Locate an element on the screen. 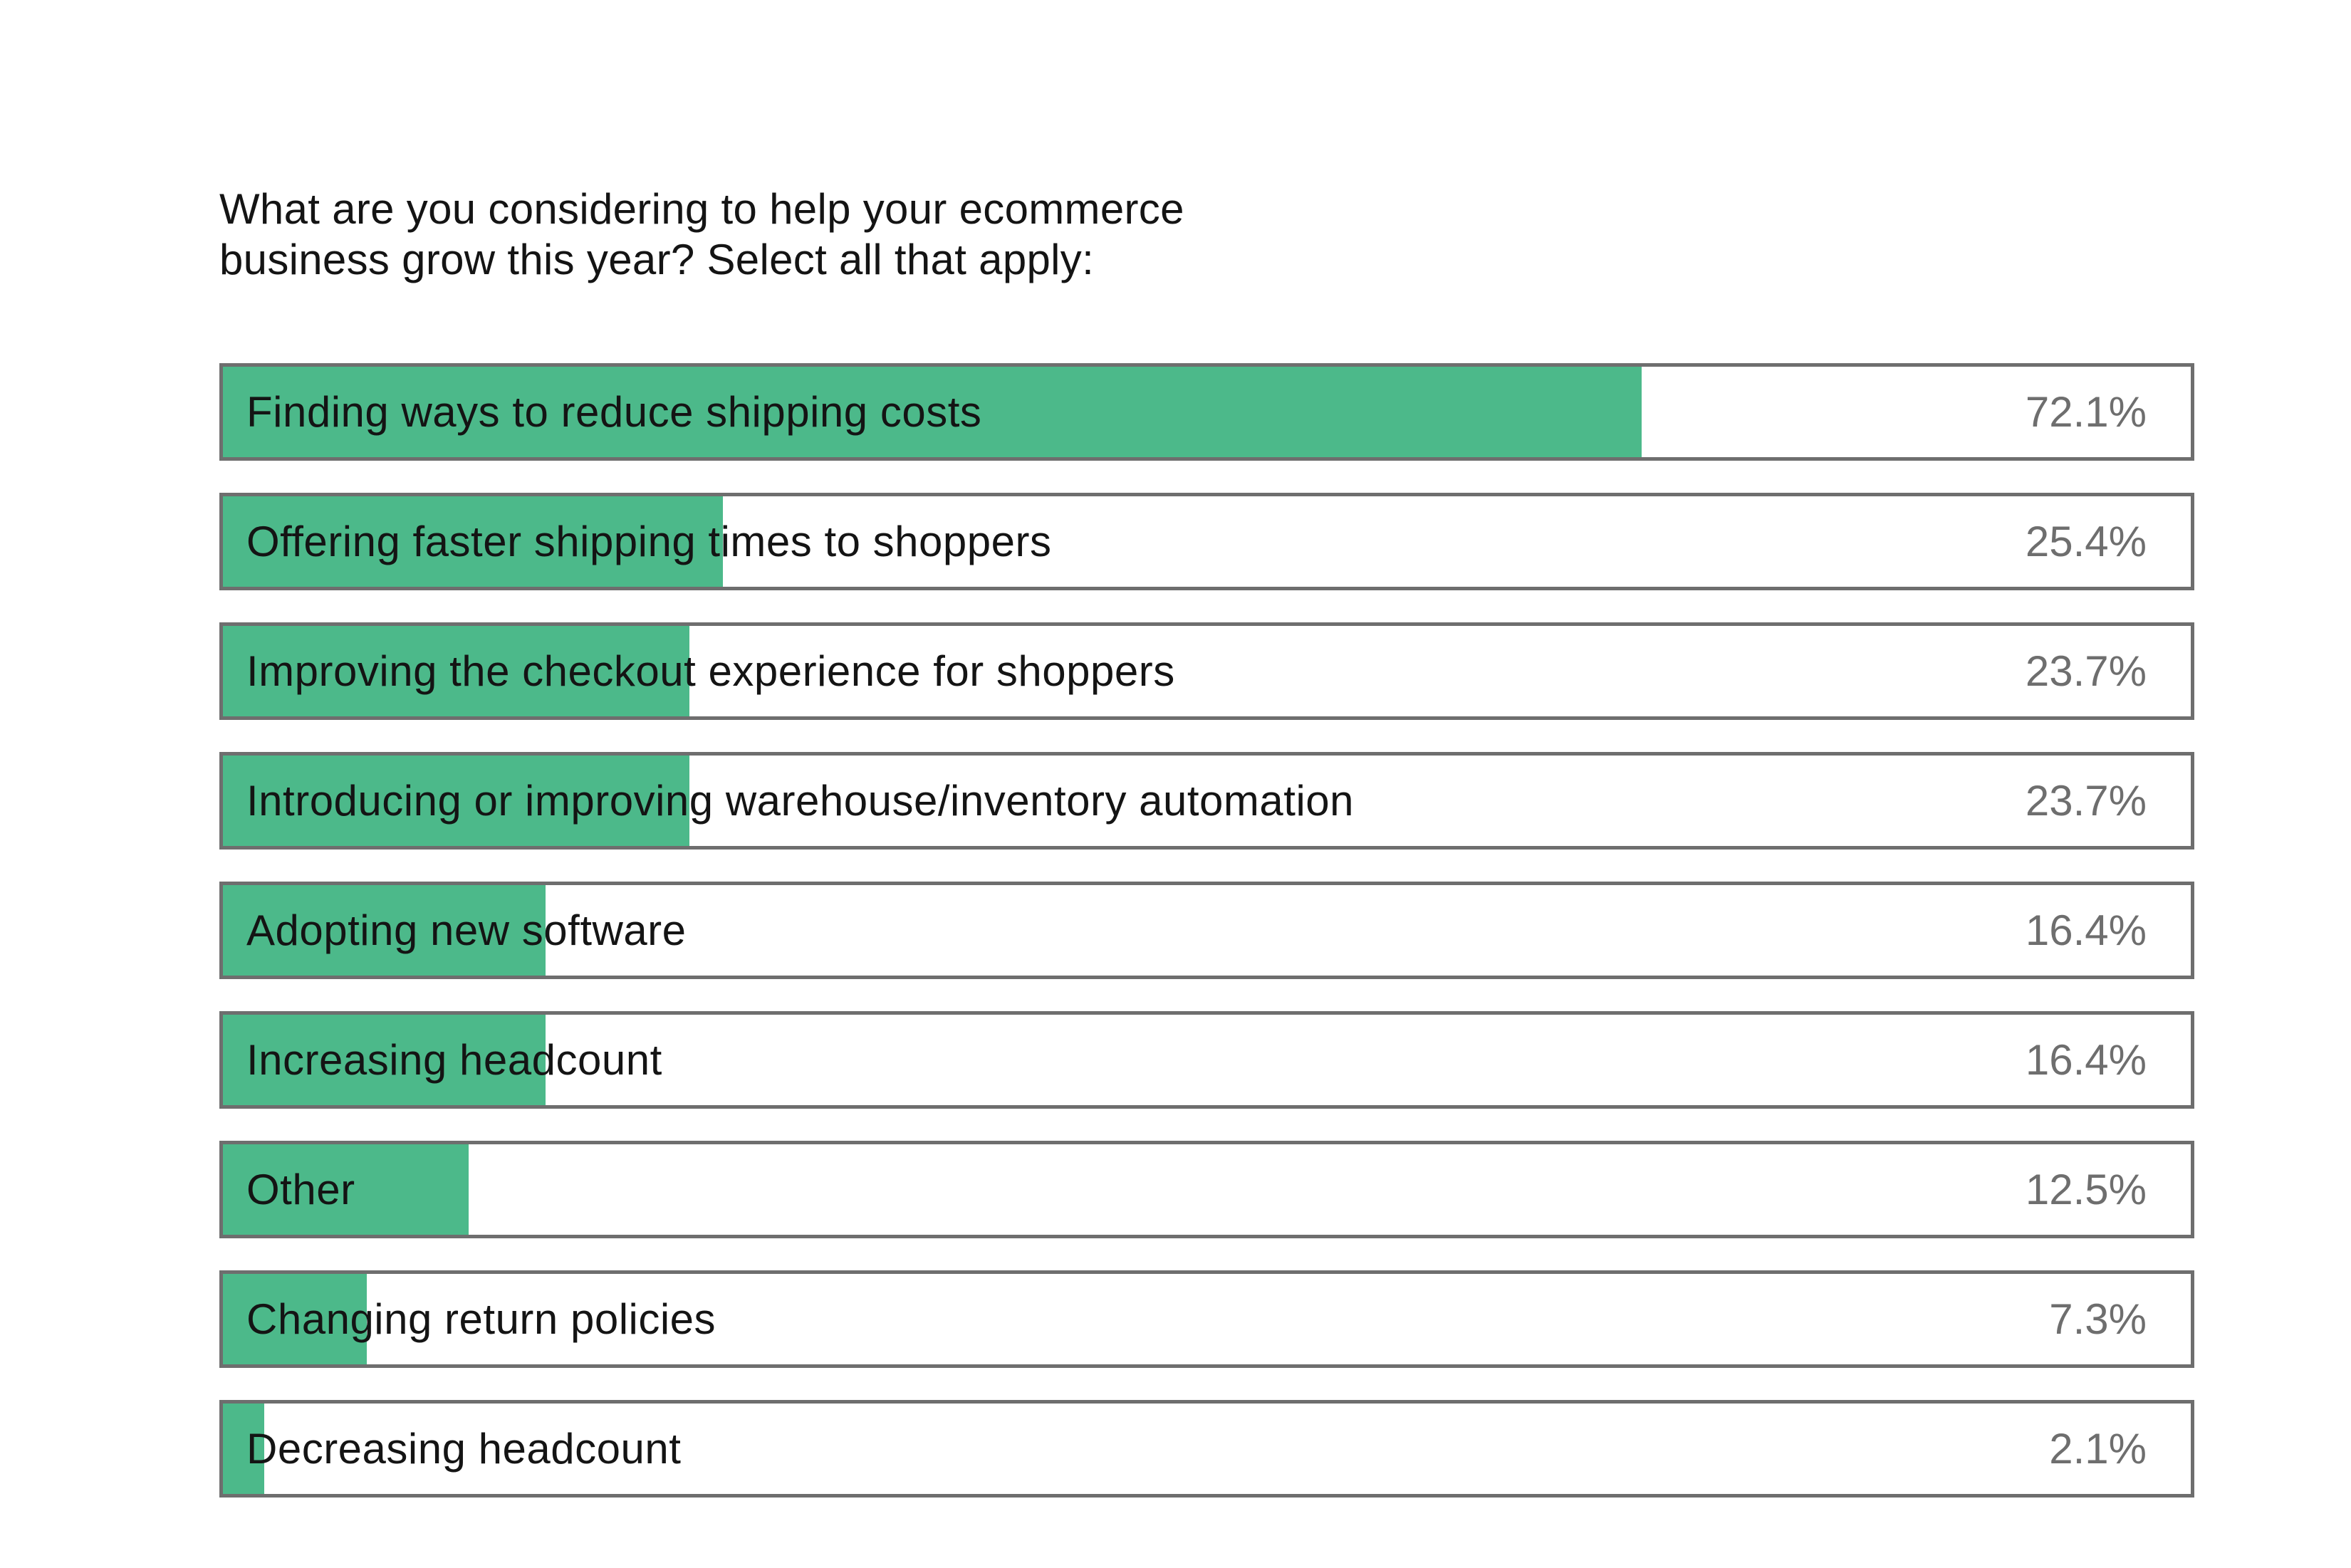 The image size is (2351, 1568). bar-row: Other 12.5% is located at coordinates (1206, 1189).